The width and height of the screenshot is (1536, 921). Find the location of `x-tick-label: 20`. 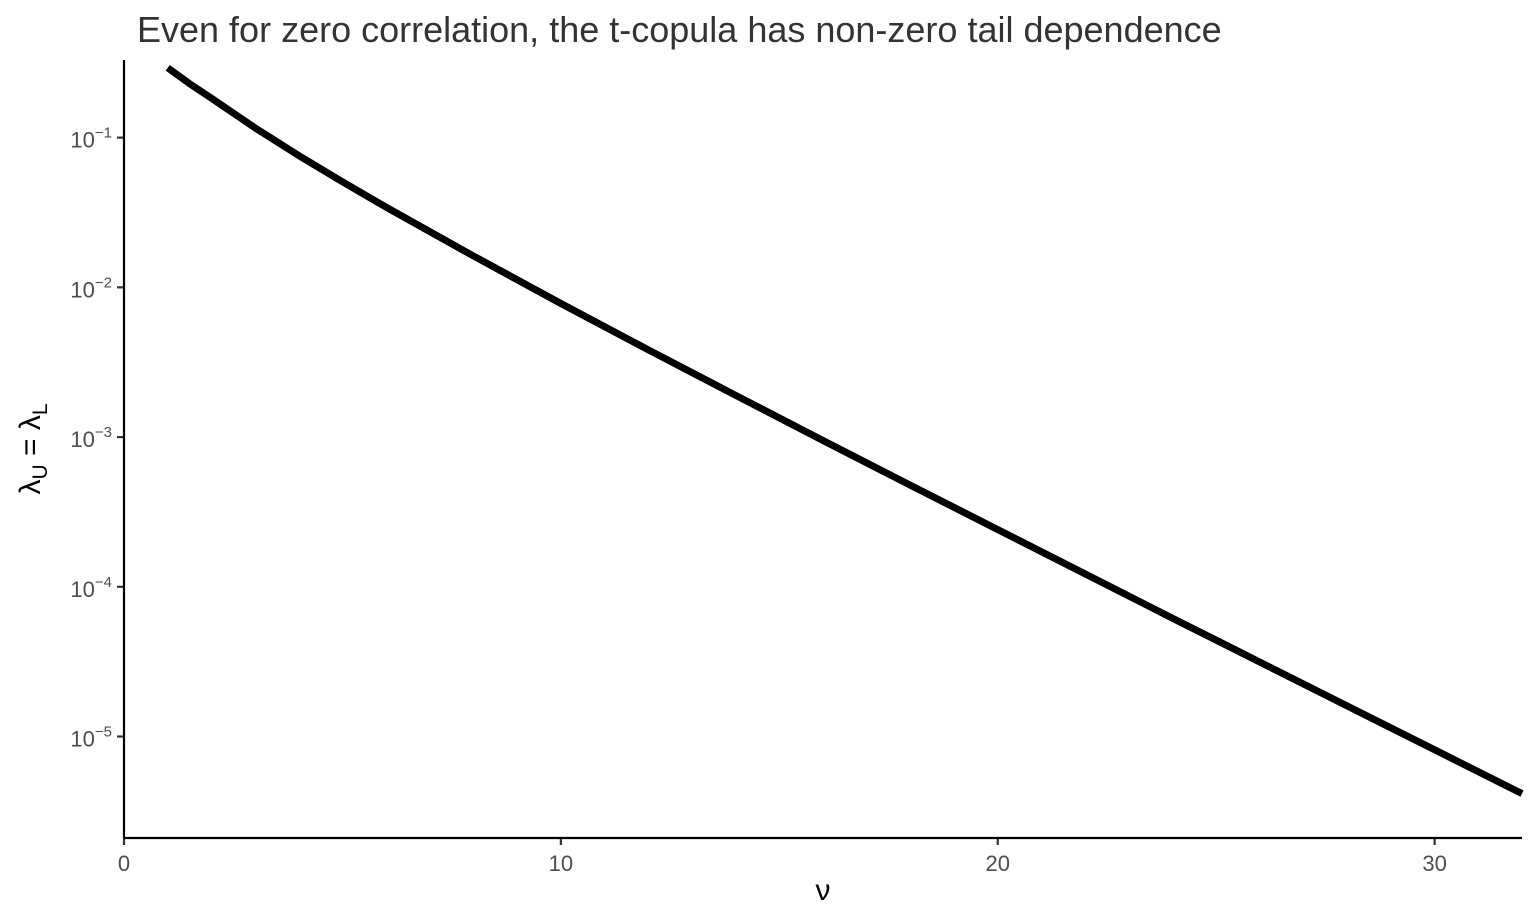

x-tick-label: 20 is located at coordinates (998, 863).